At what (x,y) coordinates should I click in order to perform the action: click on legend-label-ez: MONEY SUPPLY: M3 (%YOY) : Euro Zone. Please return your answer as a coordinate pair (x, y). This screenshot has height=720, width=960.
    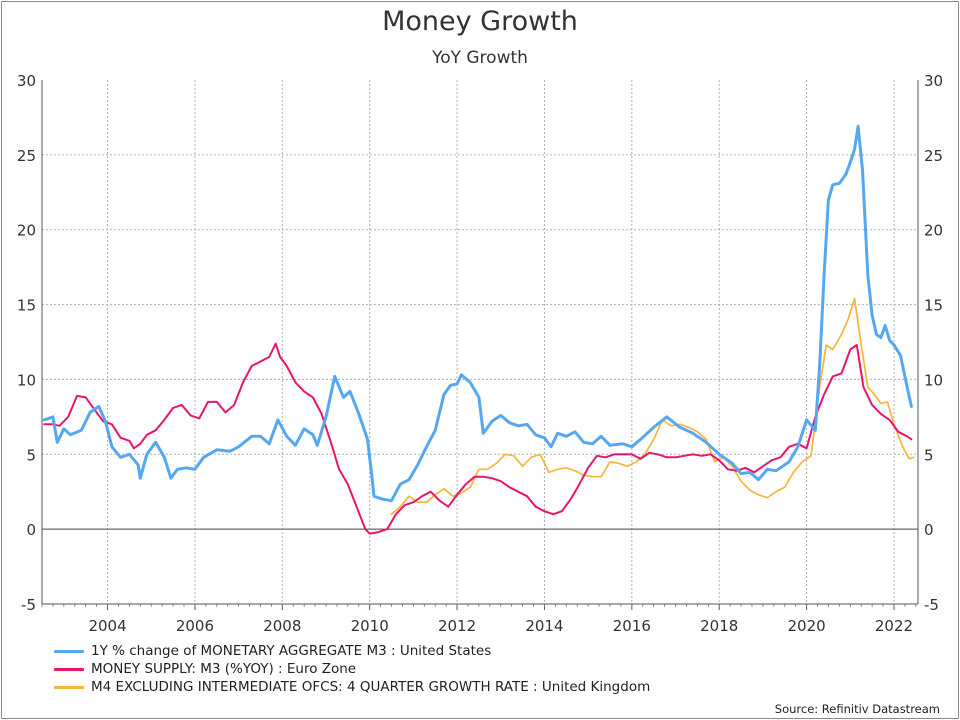
    Looking at the image, I should click on (224, 669).